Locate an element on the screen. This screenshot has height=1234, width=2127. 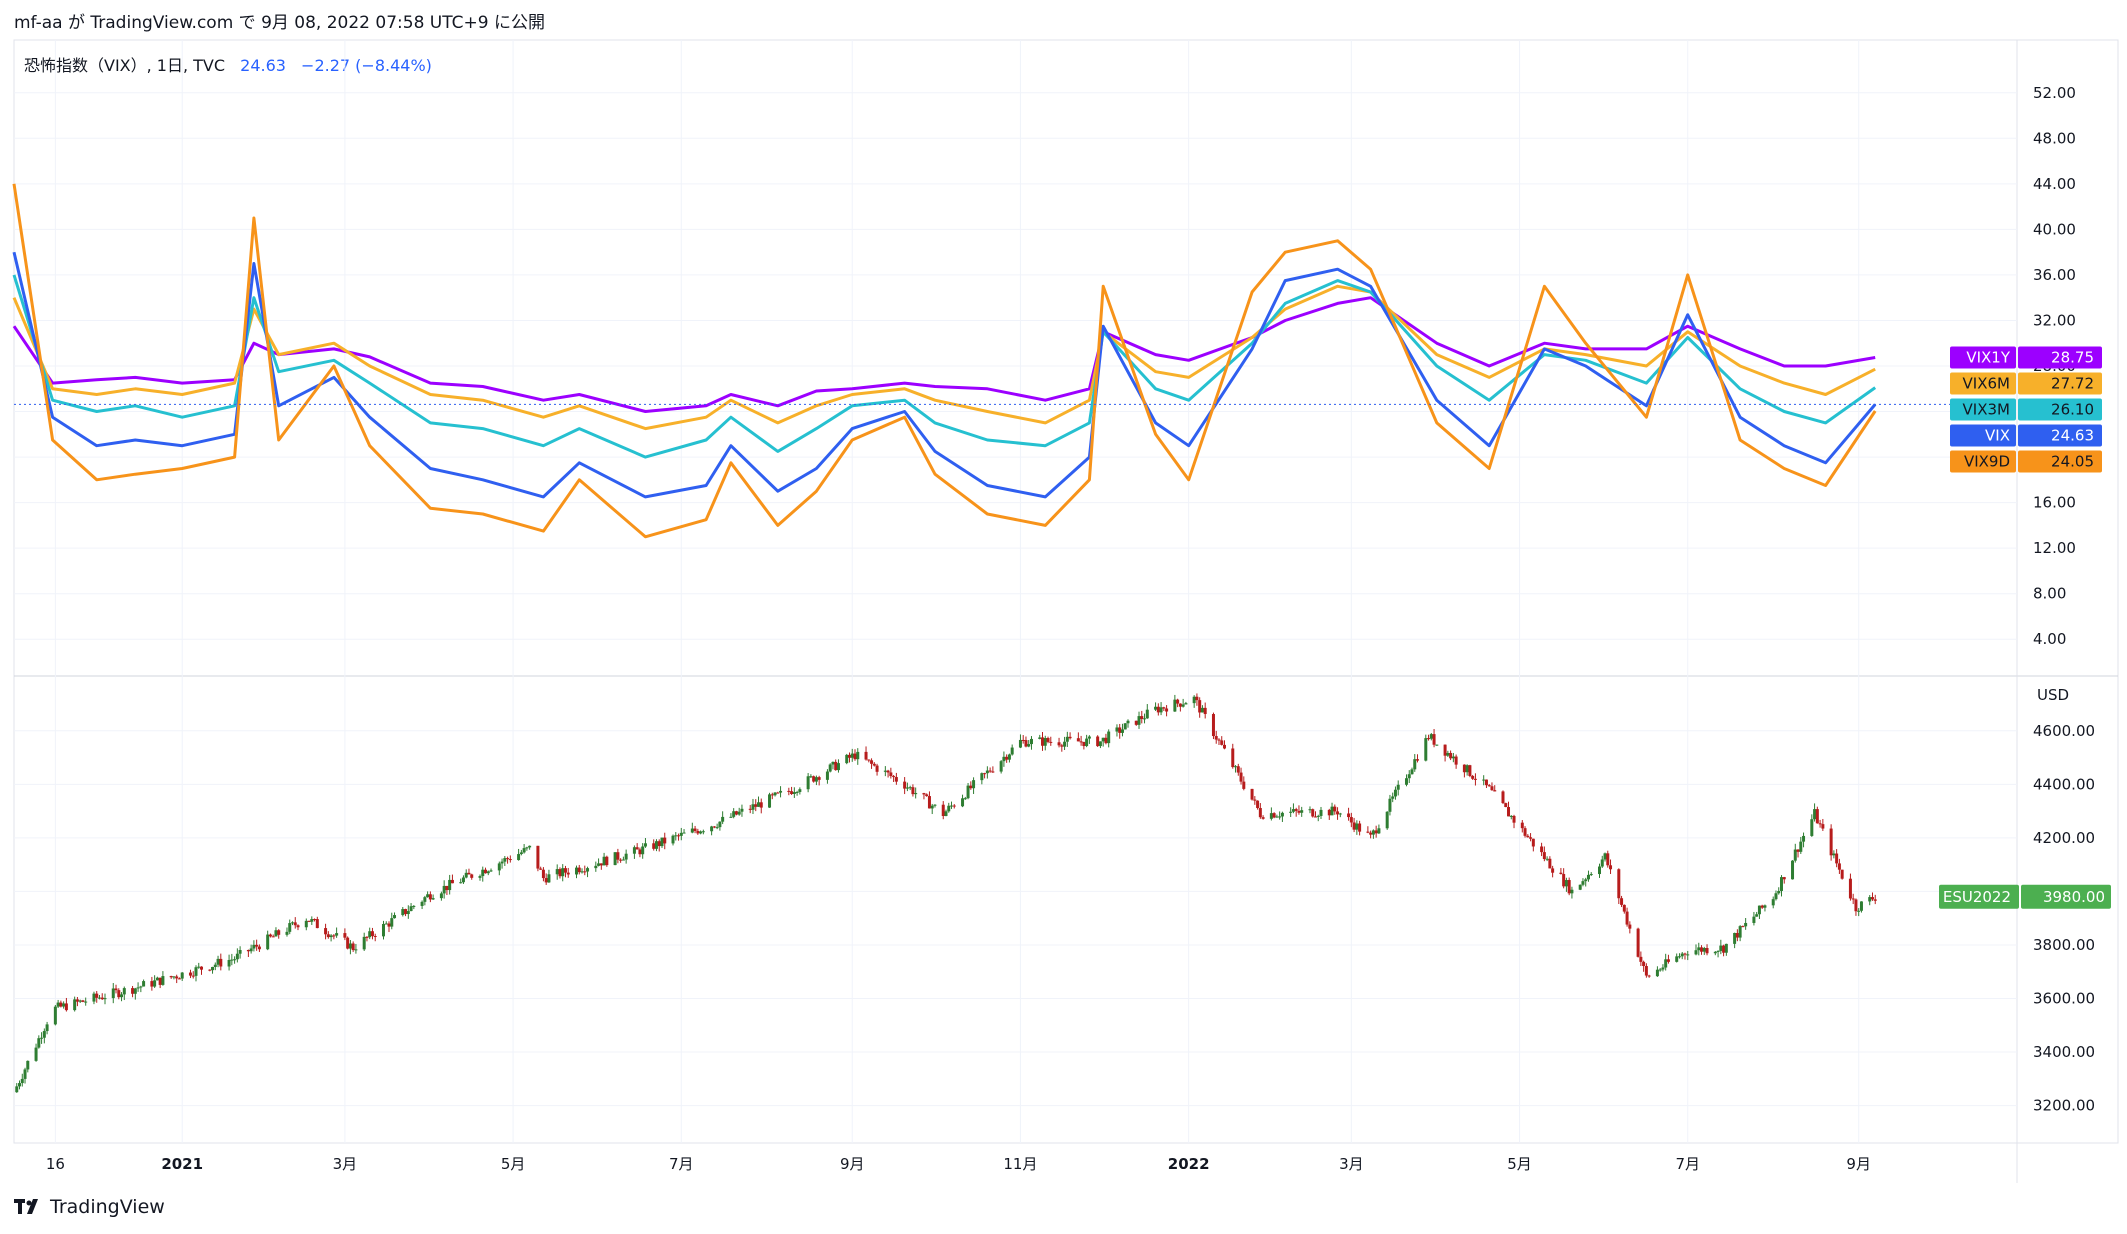
x-tick-label: 9月 is located at coordinates (852, 1164).